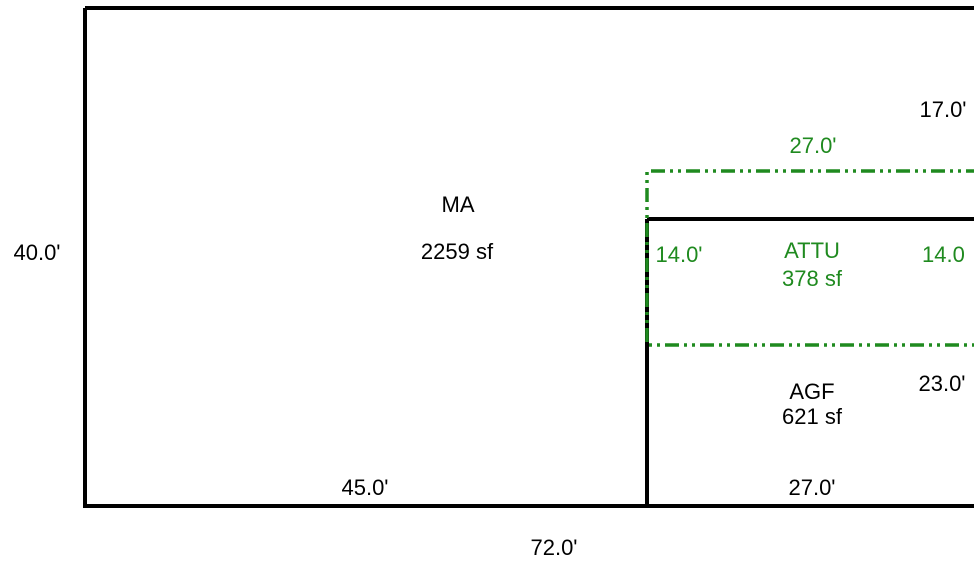 This screenshot has height=561, width=974. I want to click on attu-name-label: ATTU, so click(812, 250).